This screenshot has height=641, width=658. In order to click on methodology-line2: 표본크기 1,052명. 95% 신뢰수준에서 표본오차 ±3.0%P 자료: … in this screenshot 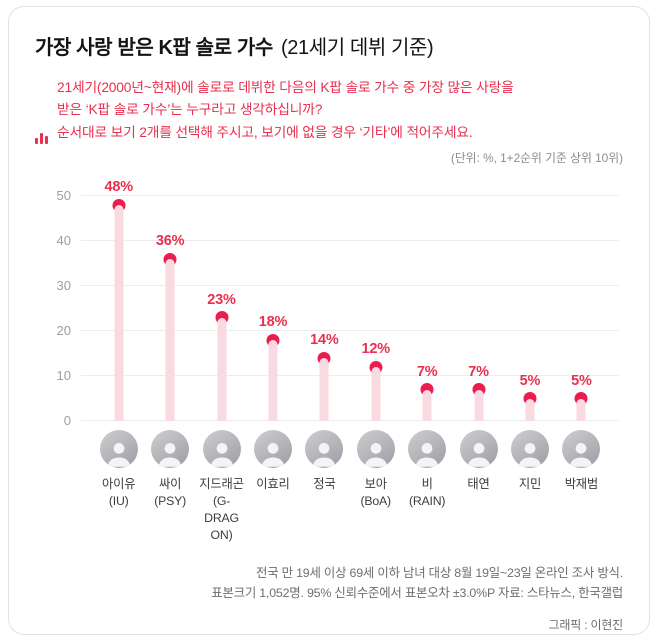, I will do `click(417, 592)`.